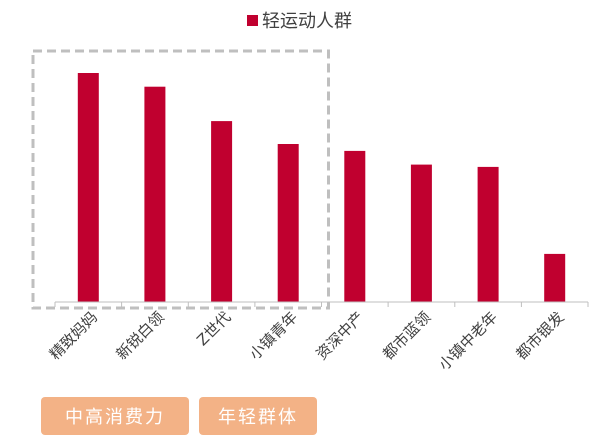 This screenshot has width=608, height=442. I want to click on x-label-4: 资深中产, so click(339, 335).